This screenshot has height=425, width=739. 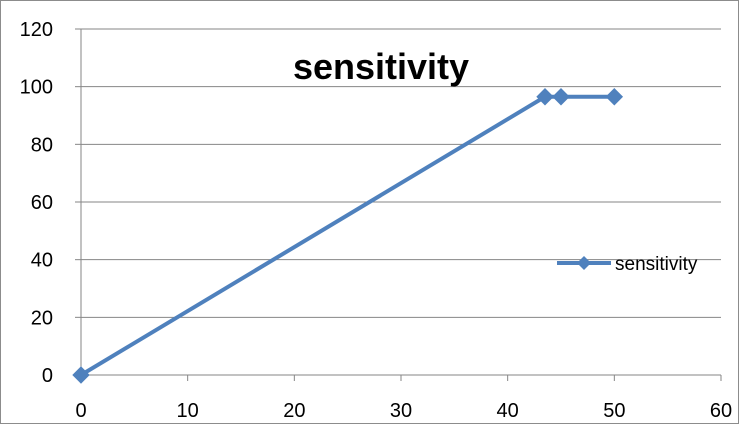 I want to click on legend: sensitivity, so click(x=627, y=264).